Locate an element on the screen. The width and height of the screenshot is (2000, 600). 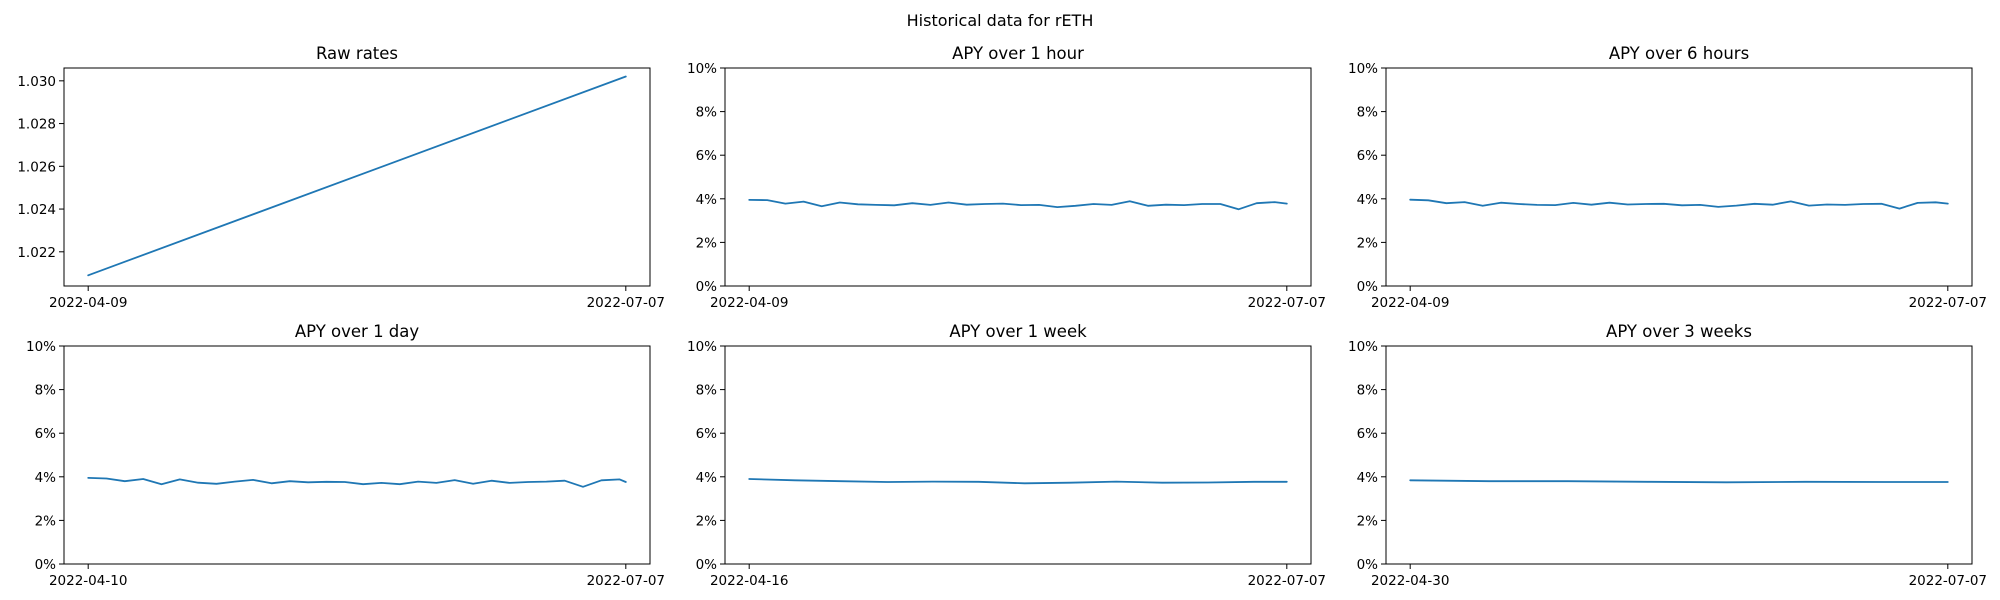
x-tick-label: 2022-04-16 is located at coordinates (749, 581).